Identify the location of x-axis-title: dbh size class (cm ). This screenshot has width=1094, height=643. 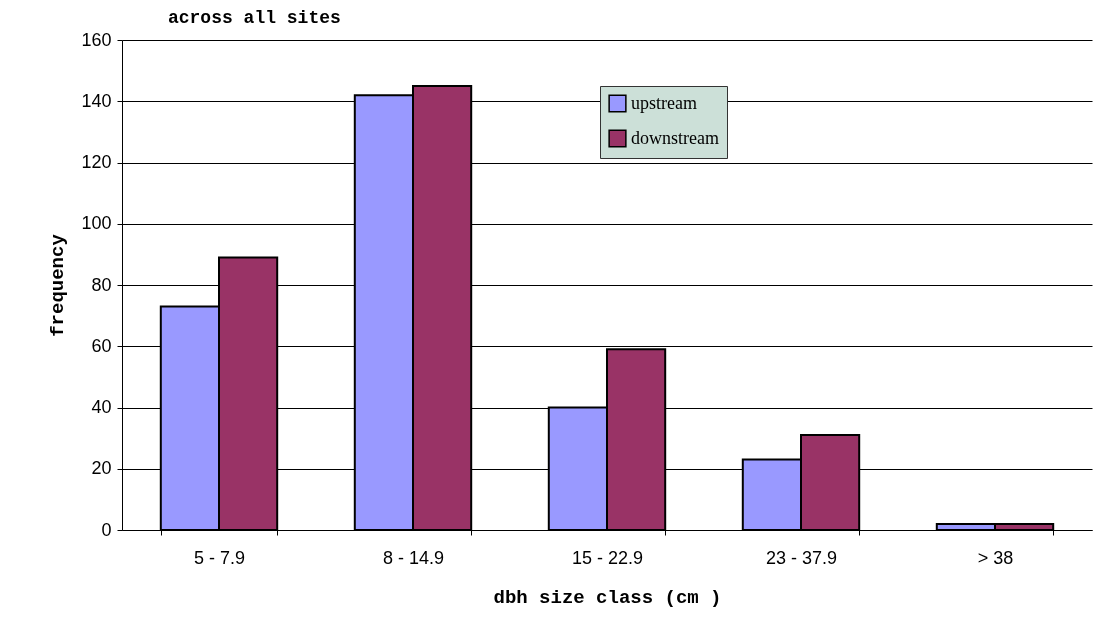
(607, 597).